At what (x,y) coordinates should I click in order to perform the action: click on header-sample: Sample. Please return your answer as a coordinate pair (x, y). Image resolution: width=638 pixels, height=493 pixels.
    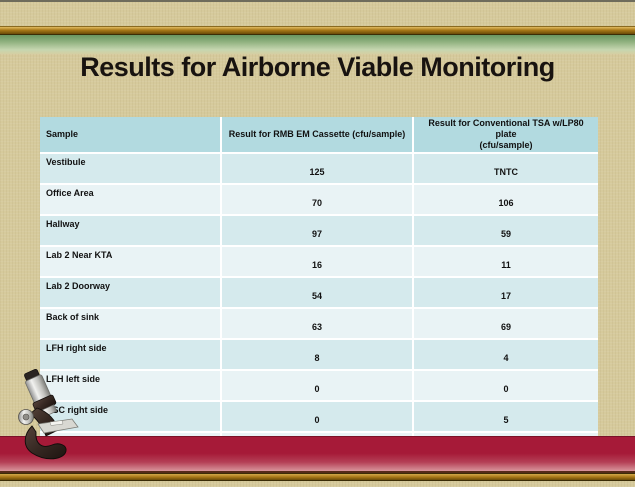
    Looking at the image, I should click on (131, 135).